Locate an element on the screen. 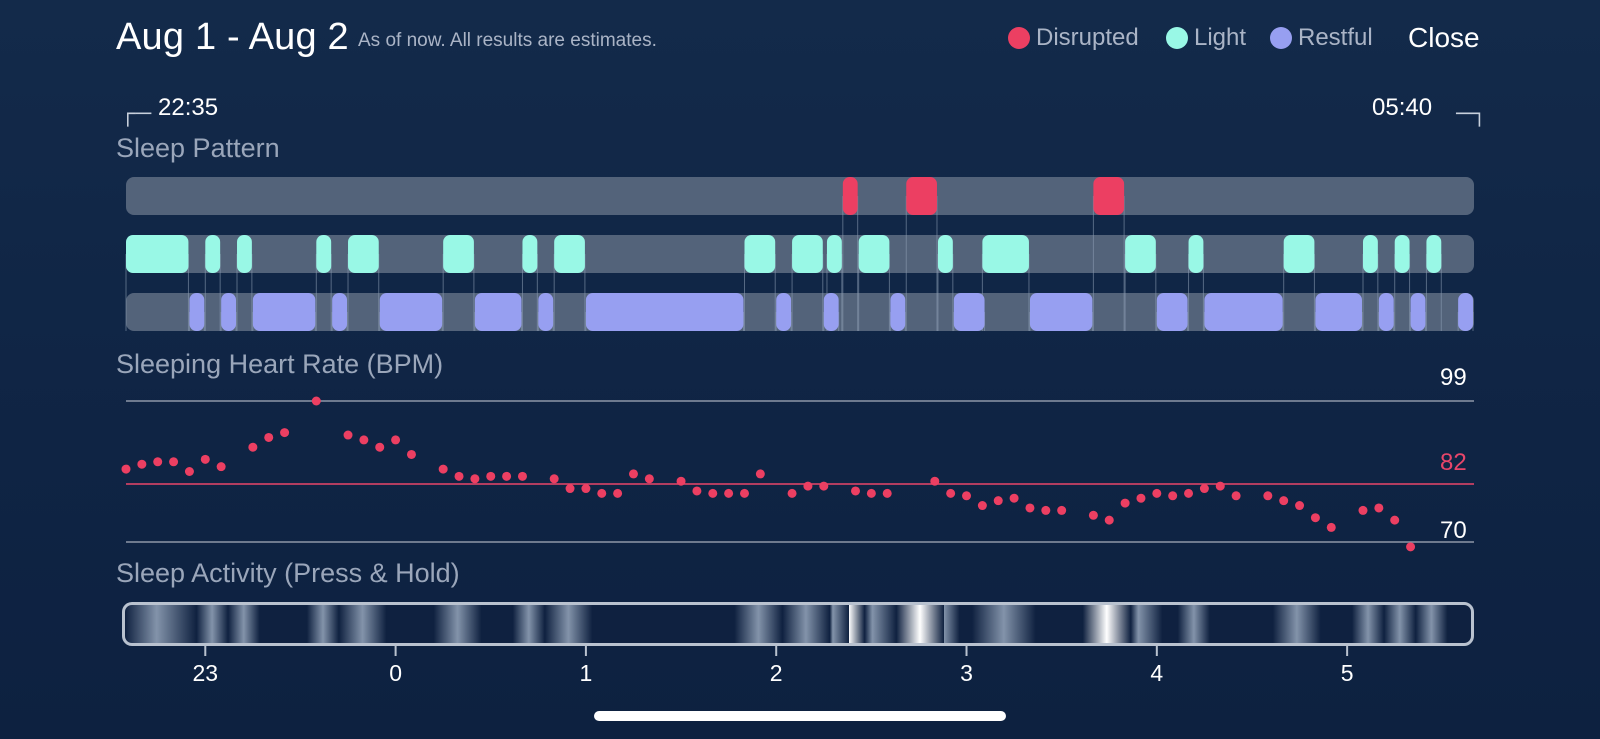 Image resolution: width=1600 pixels, height=739 pixels. x-tick-label: 5 is located at coordinates (1347, 673).